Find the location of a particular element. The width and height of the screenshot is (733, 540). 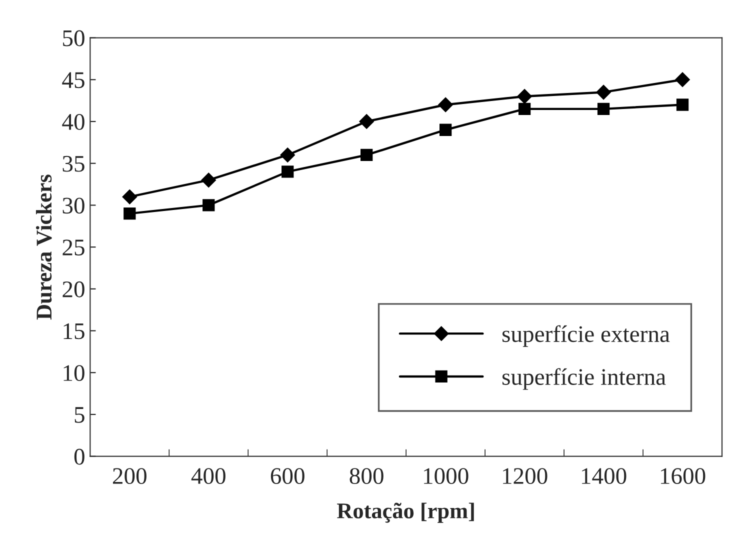

x-tick-label: 600 is located at coordinates (287, 476).